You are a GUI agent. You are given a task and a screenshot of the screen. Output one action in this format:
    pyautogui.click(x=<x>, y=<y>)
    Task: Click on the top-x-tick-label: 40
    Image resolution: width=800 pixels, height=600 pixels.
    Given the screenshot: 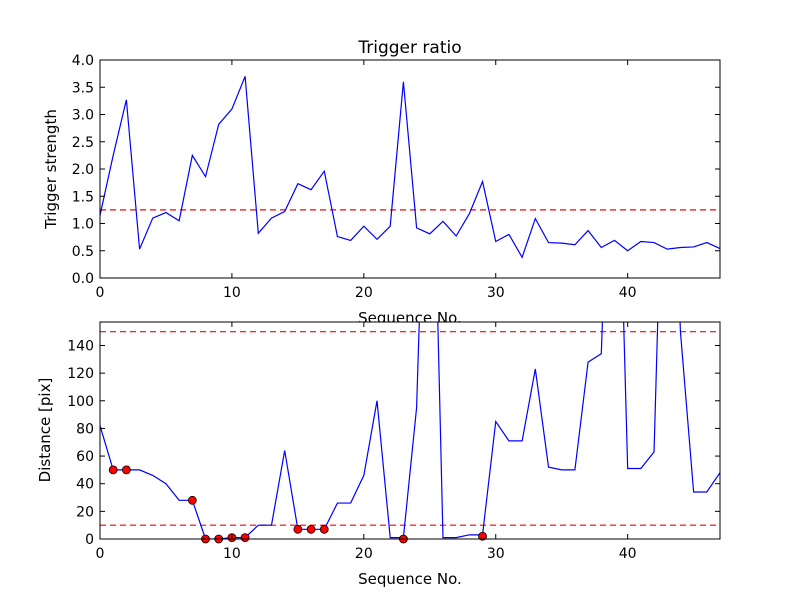 What is the action you would take?
    pyautogui.click(x=628, y=293)
    